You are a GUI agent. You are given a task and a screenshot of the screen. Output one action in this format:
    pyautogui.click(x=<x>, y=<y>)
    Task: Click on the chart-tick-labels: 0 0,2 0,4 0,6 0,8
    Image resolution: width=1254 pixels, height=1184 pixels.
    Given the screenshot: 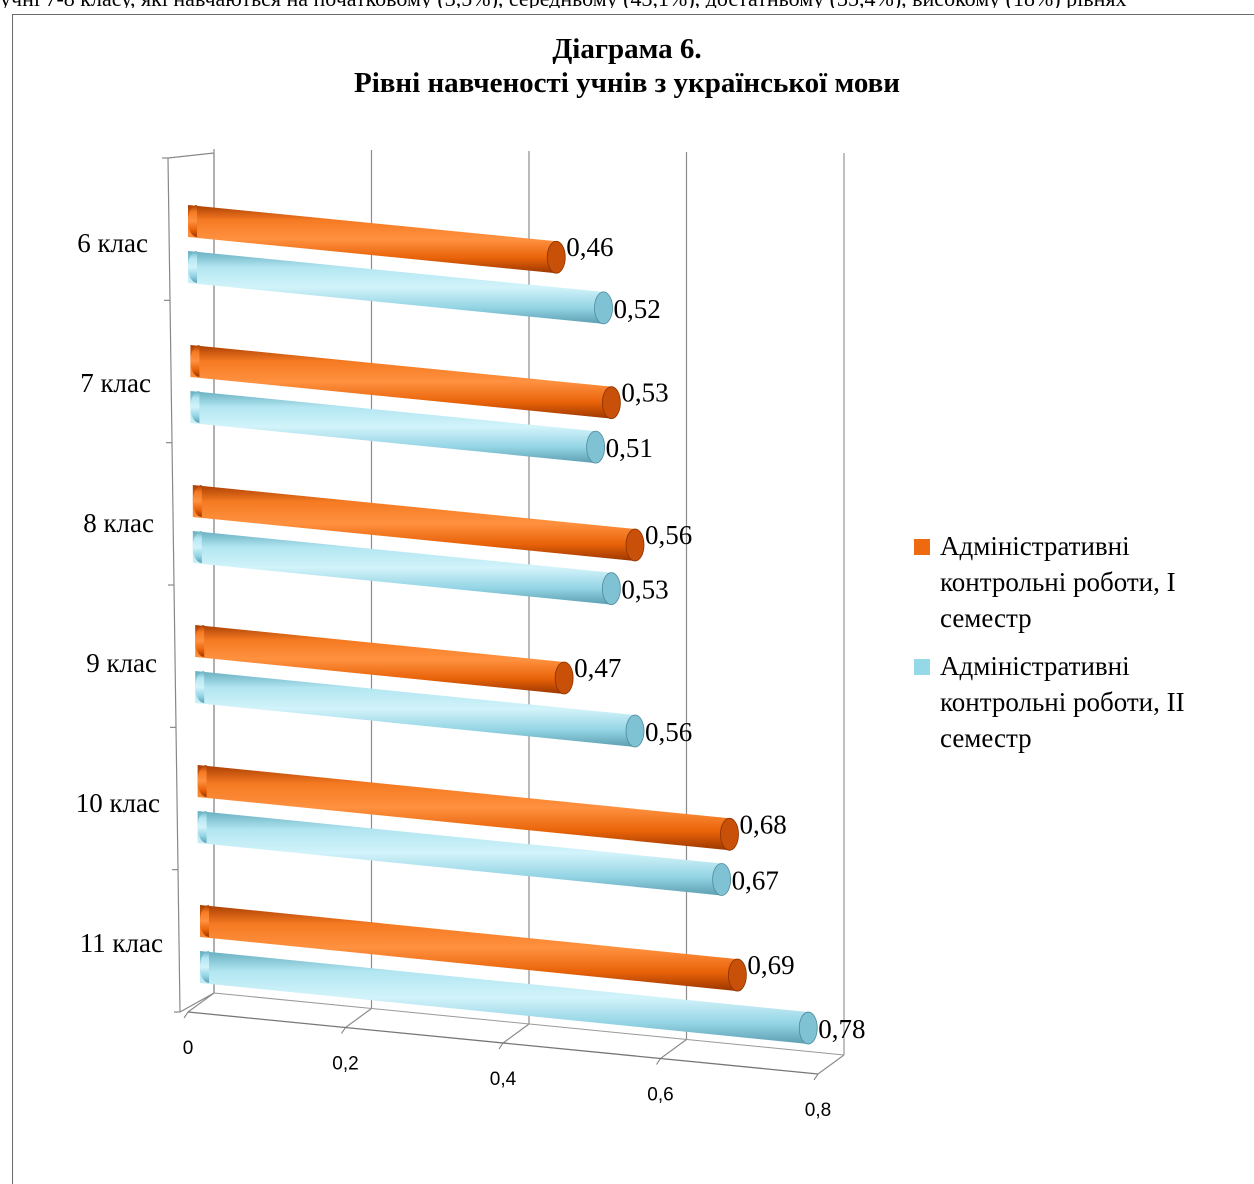 What is the action you would take?
    pyautogui.click(x=507, y=1079)
    